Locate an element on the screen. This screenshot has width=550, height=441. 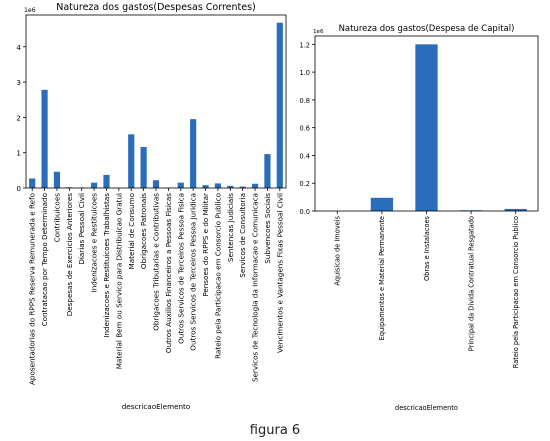
x-tick-label: Obrigacoes Tributarias e Contributivas is located at coordinates (156, 262).